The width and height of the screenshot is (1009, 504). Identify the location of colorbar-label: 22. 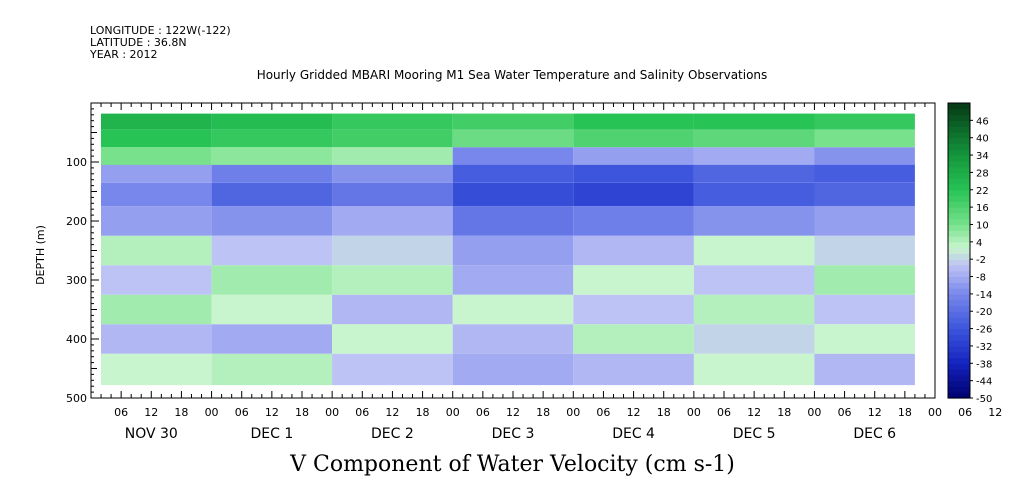
(982, 191).